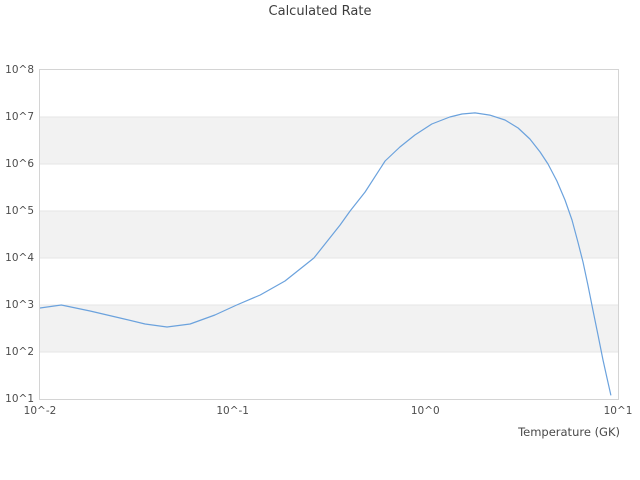 The width and height of the screenshot is (640, 480). I want to click on x-axis-label: Temperature (GK), so click(569, 432).